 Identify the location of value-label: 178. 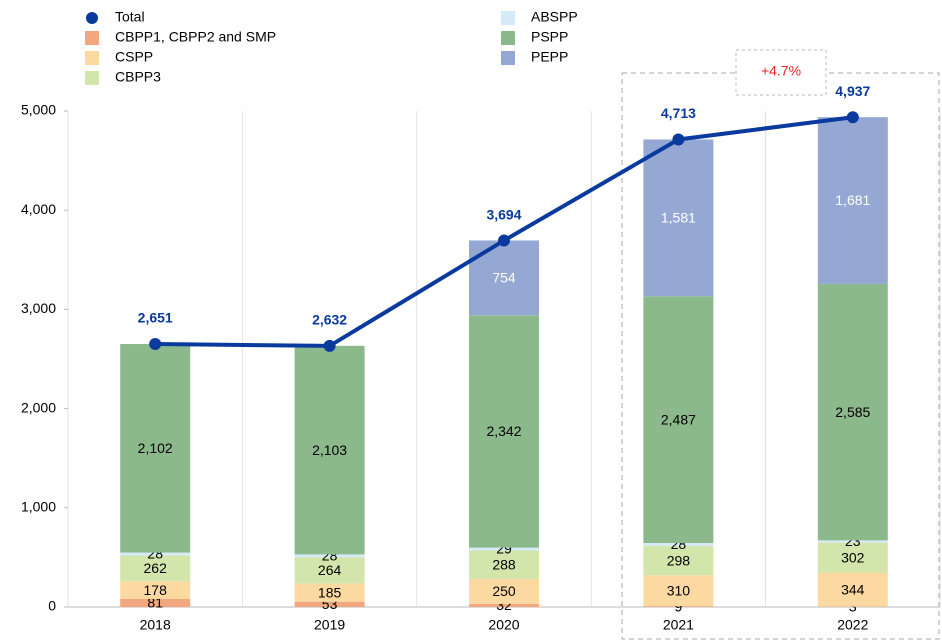
(156, 590).